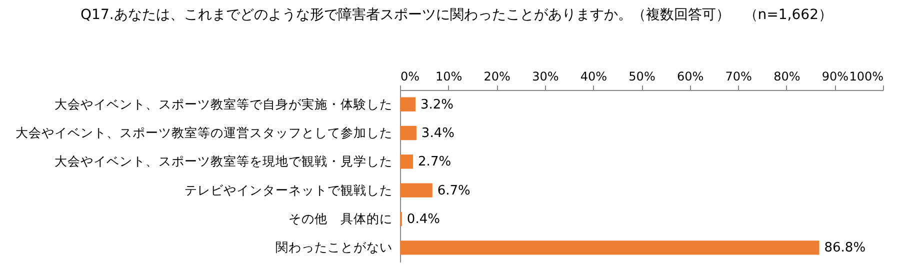 The width and height of the screenshot is (913, 278). I want to click on x-tick-label: 70%, so click(738, 77).